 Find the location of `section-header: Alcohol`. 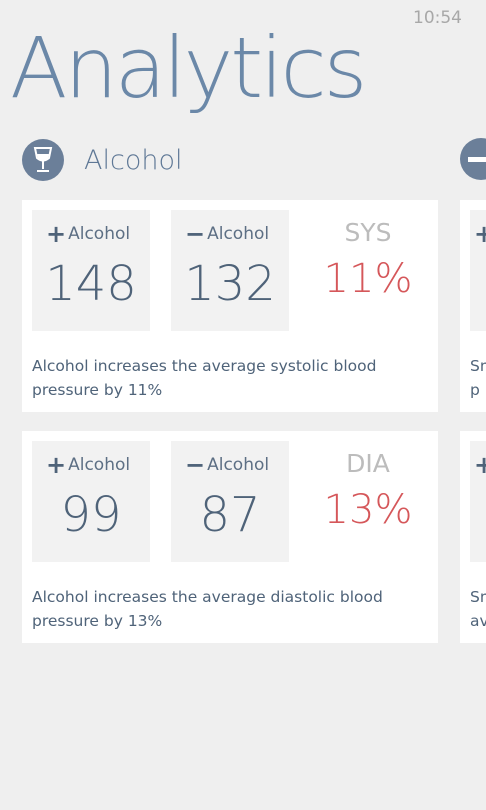

section-header: Alcohol is located at coordinates (102, 160).